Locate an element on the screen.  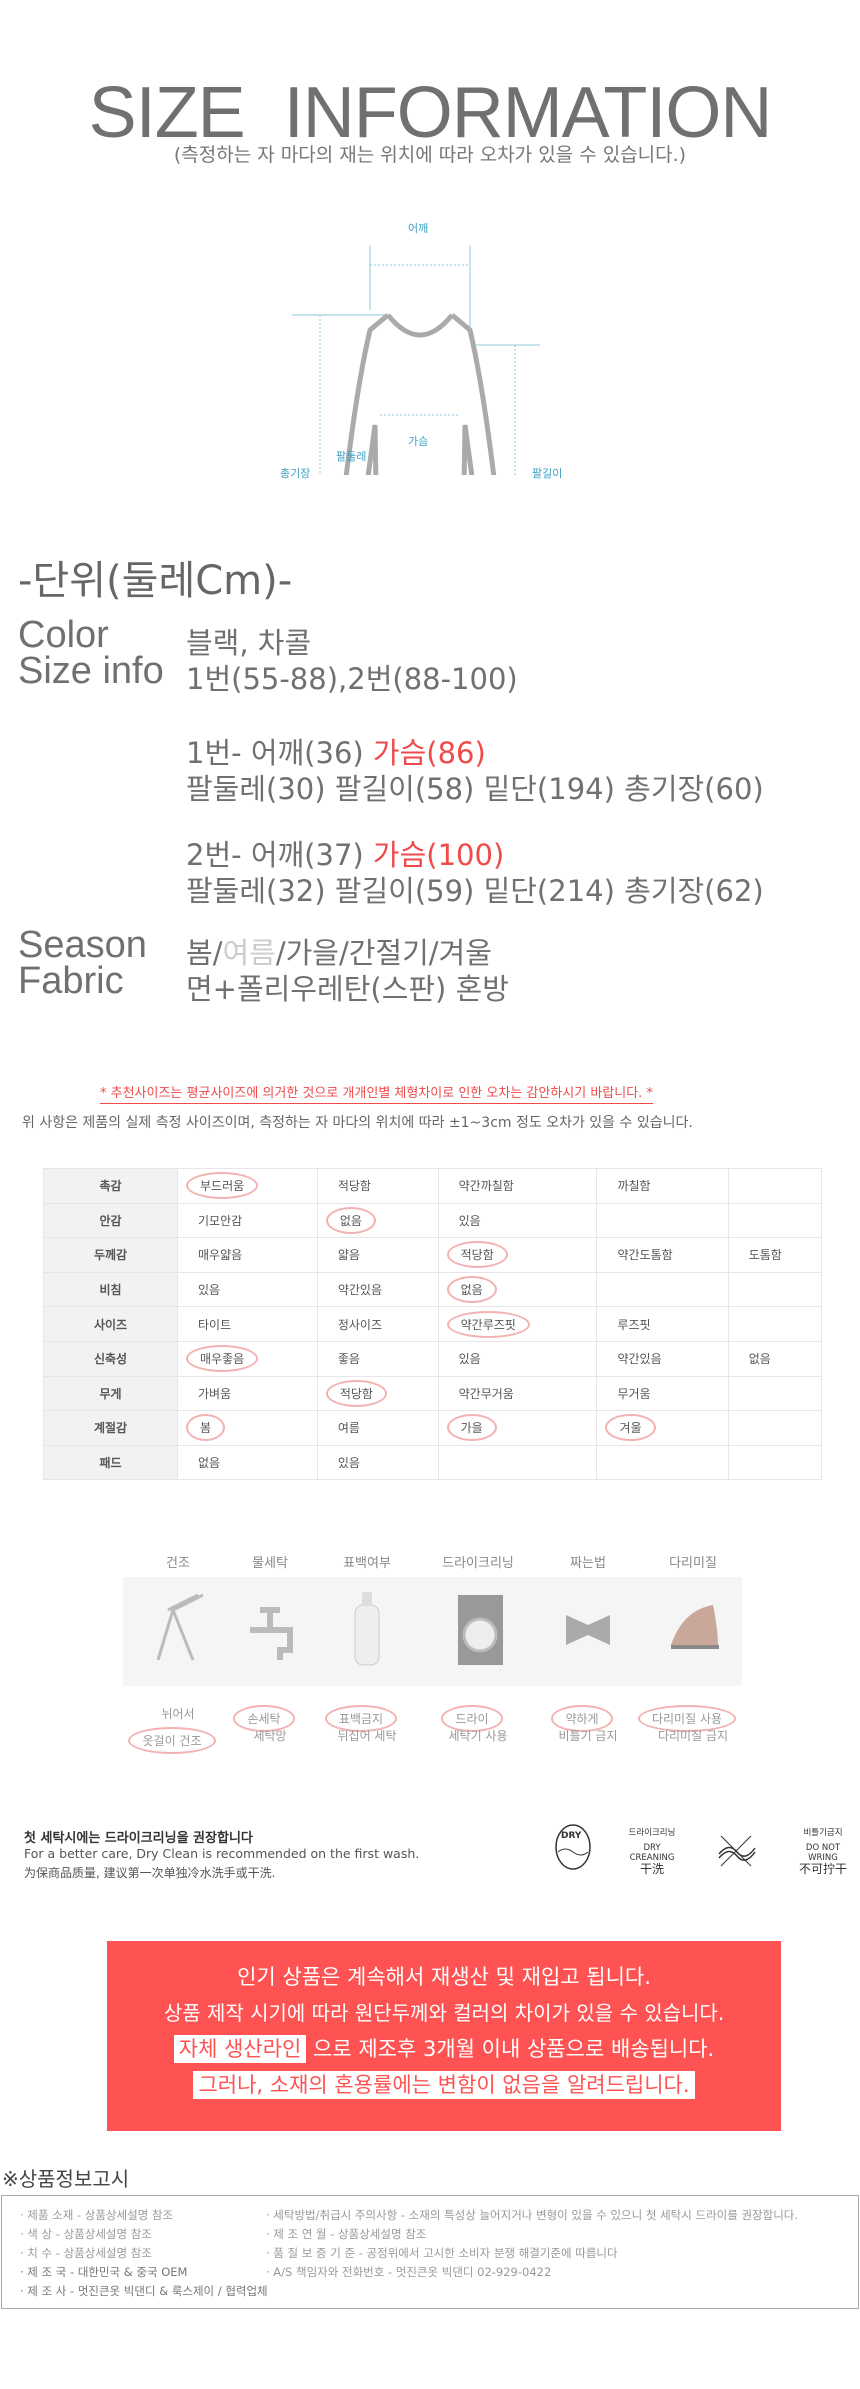
size2-chest: 가슴(100) is located at coordinates (438, 855).